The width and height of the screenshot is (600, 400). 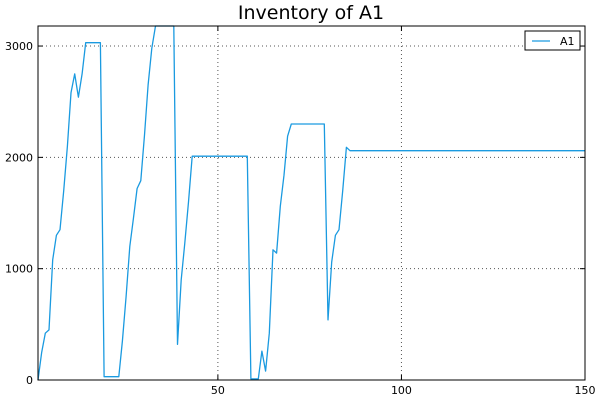 I want to click on y-tick-label: 0, so click(x=29, y=380).